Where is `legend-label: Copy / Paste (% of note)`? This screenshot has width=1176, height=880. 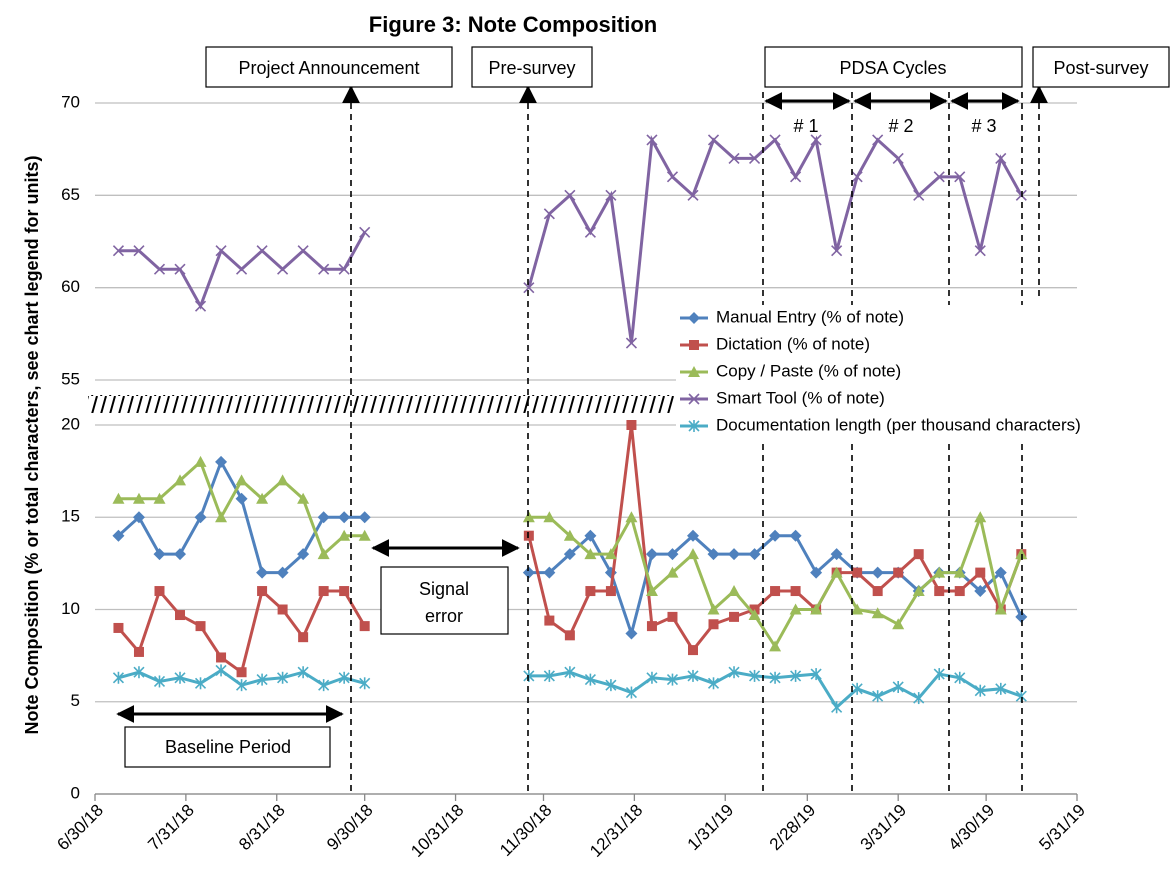
legend-label: Copy / Paste (% of note) is located at coordinates (808, 370).